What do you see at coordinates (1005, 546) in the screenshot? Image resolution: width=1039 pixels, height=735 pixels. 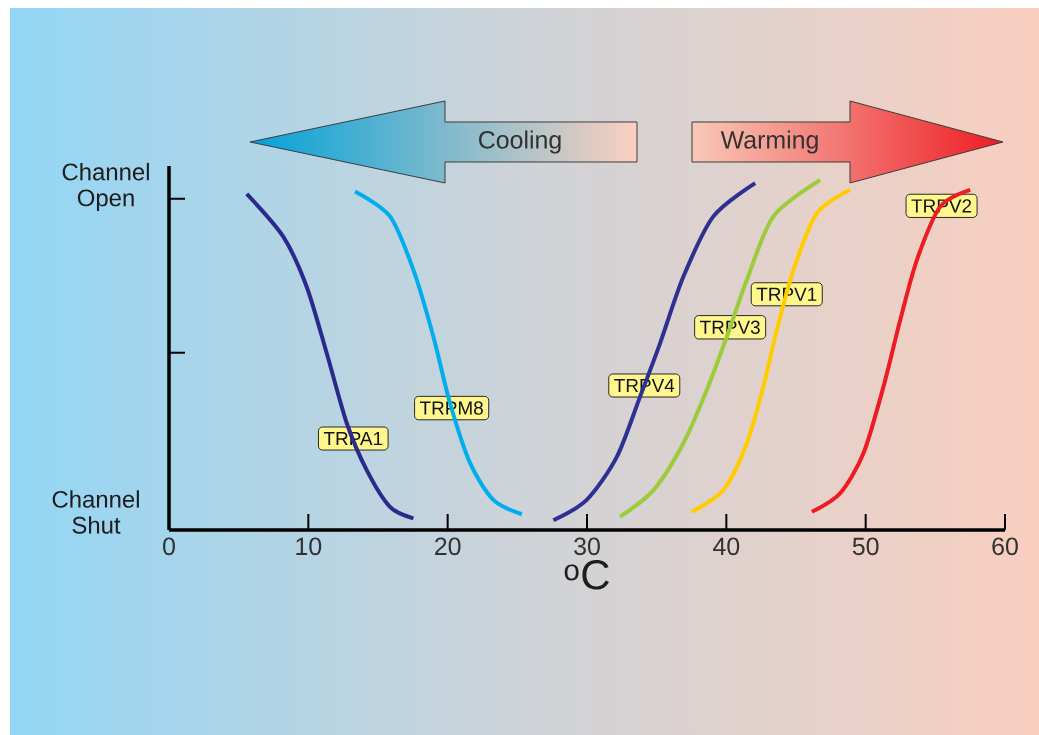 I see `x-tick-label: 60` at bounding box center [1005, 546].